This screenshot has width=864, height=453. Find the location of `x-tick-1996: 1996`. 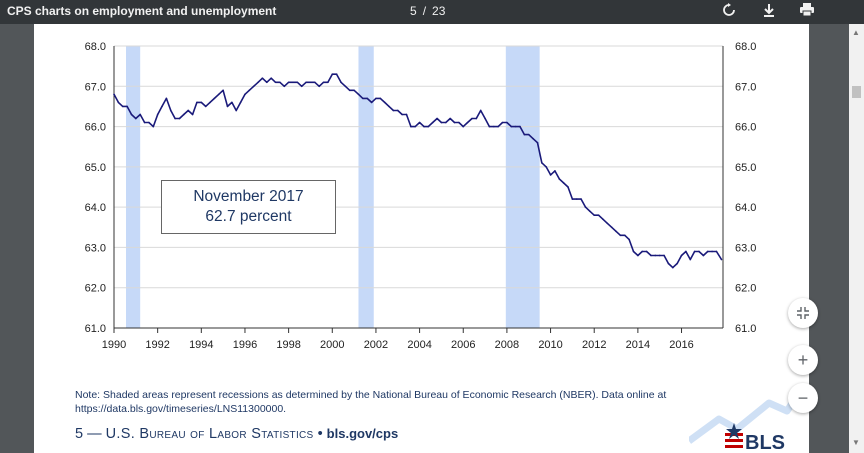

x-tick-1996: 1996 is located at coordinates (245, 345).